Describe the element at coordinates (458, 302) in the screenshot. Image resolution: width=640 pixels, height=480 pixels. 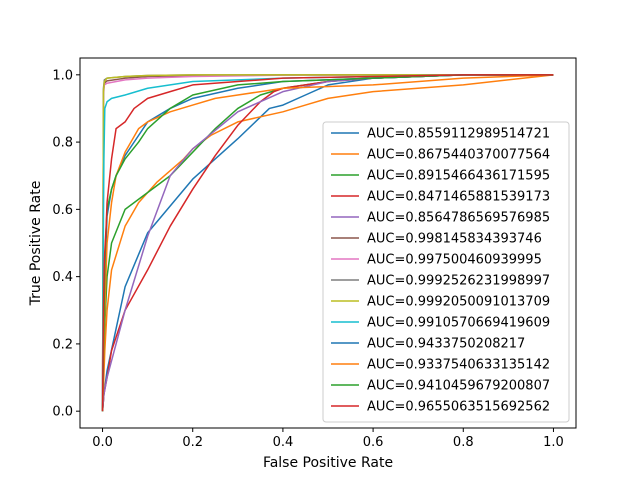
I see `legend-label-9: AUC=0.9992050091013709` at that location.